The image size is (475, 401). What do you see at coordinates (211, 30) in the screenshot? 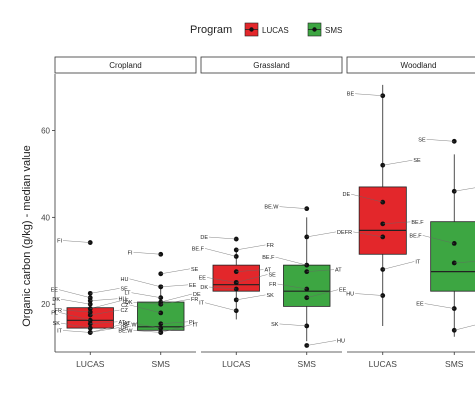
I see `legend-title: Program` at bounding box center [211, 30].